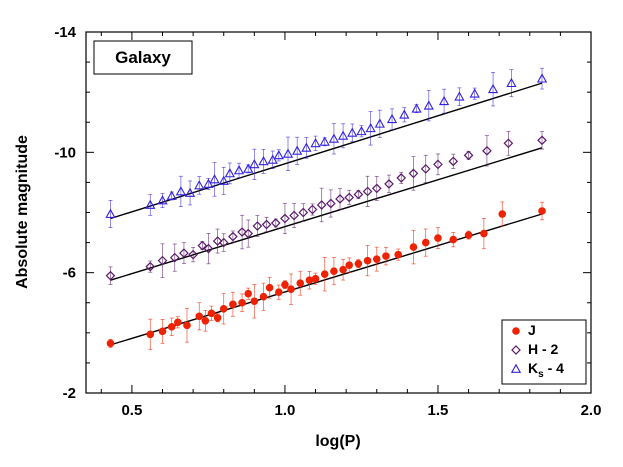 This screenshot has height=467, width=623. Describe the element at coordinates (524, 330) in the screenshot. I see `legend-entry: J` at that location.